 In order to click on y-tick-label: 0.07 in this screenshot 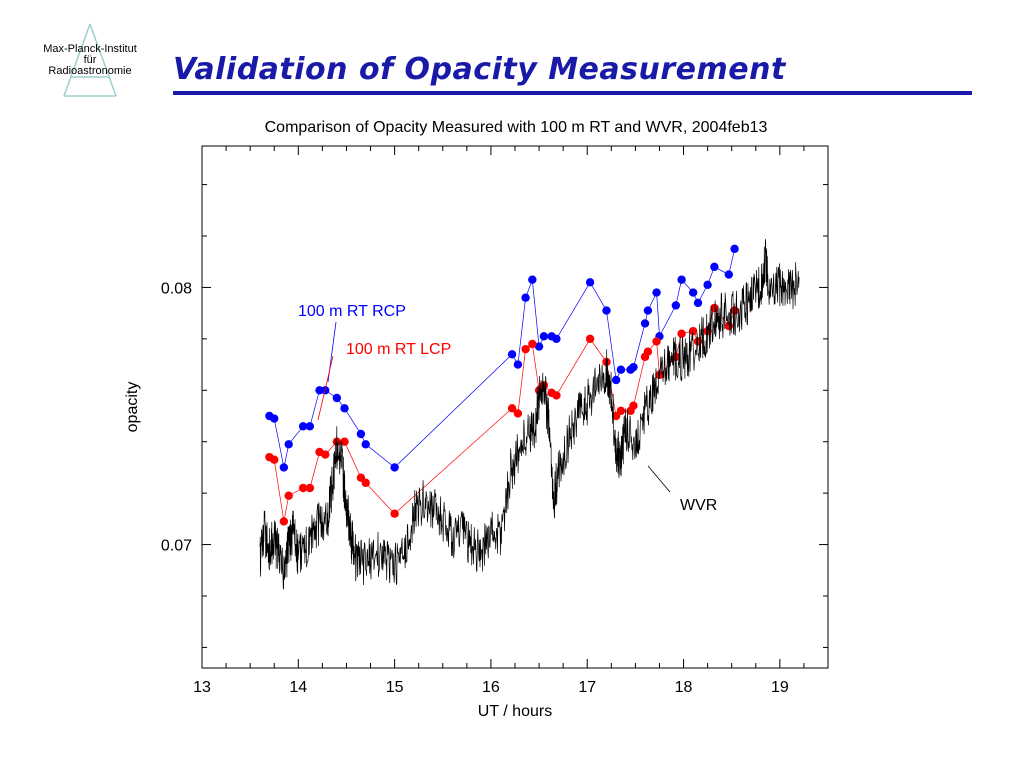, I will do `click(176, 546)`.